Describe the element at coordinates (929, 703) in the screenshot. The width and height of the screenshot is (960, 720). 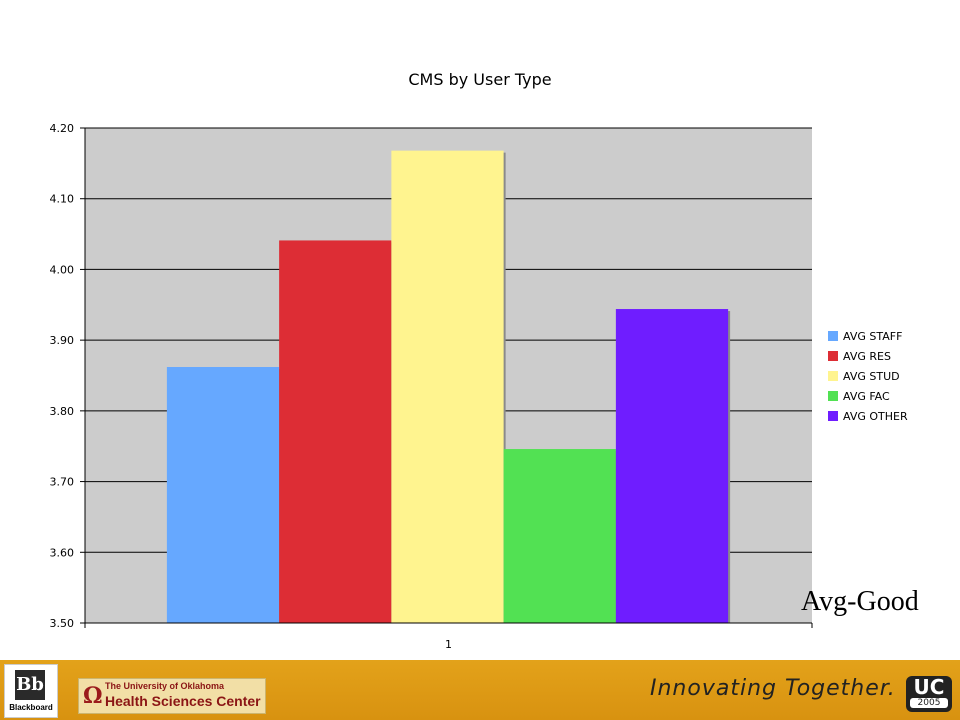
I see `uc-logo-year: 2005` at that location.